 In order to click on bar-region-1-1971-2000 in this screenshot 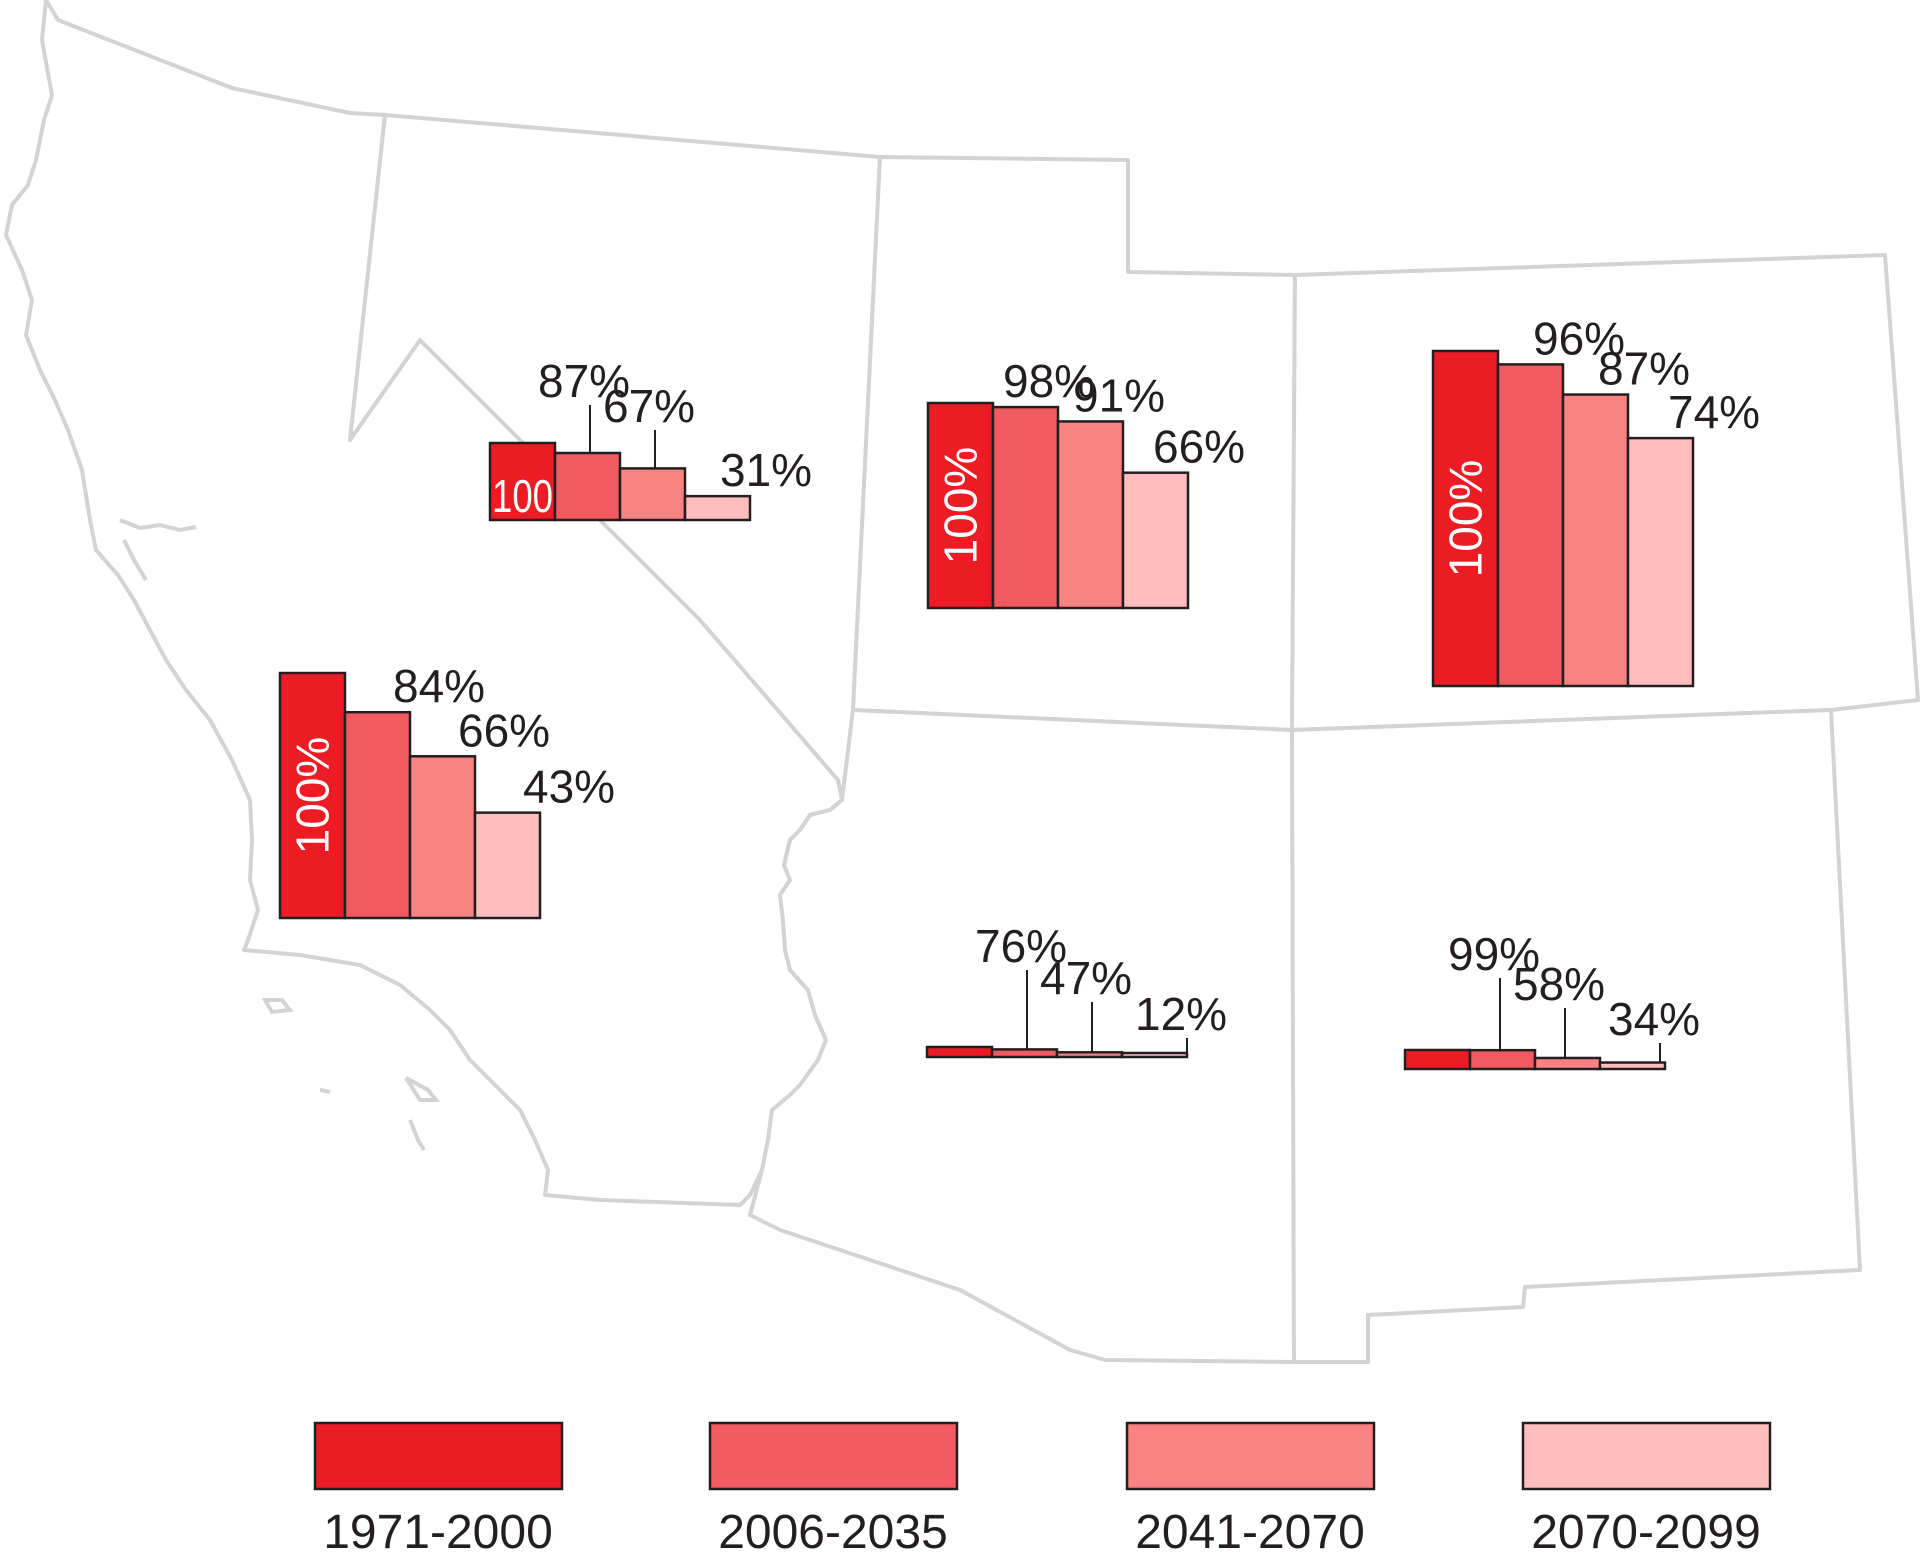, I will do `click(312, 795)`.